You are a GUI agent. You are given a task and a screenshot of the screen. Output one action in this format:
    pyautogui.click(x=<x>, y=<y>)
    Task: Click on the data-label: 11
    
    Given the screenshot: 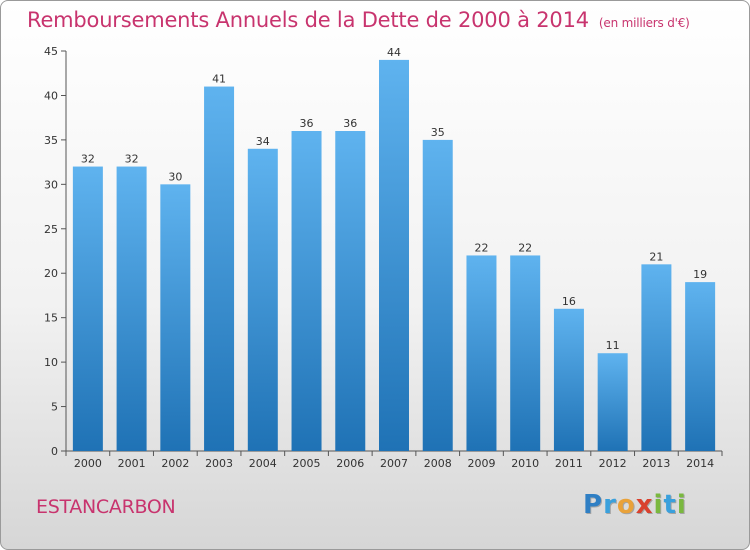 What is the action you would take?
    pyautogui.click(x=613, y=345)
    